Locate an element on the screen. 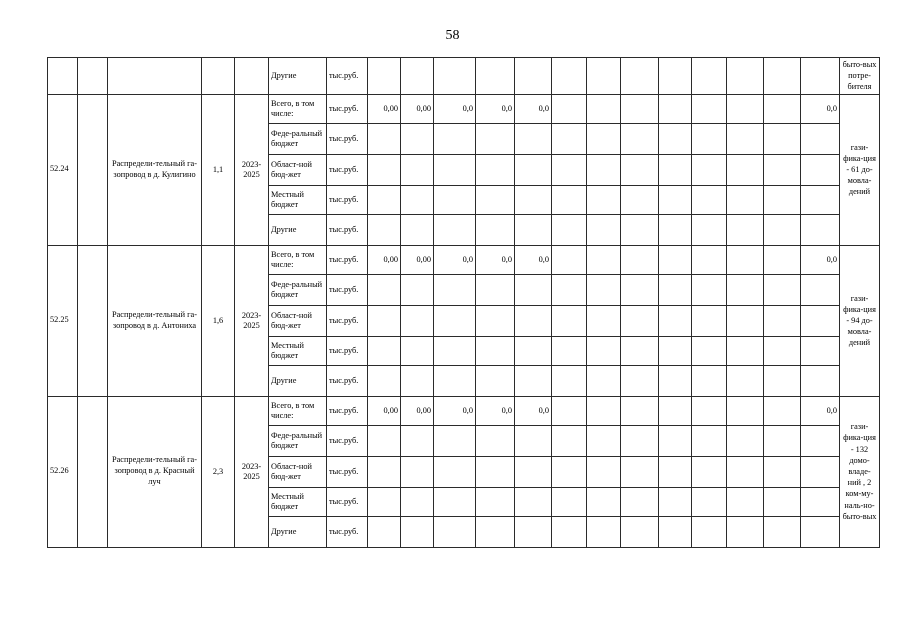  blank-cell is located at coordinates (92, 169).